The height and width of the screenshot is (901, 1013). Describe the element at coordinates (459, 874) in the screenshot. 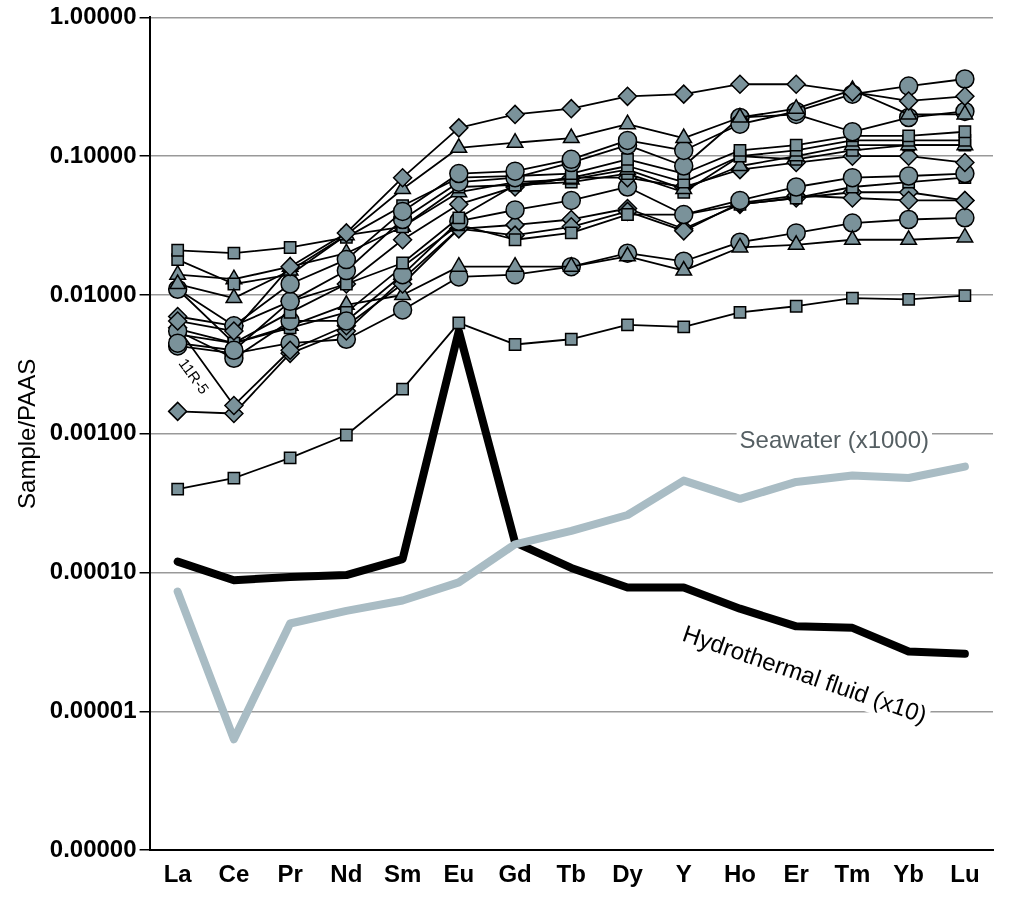

I see `x-tick-label: Eu` at that location.